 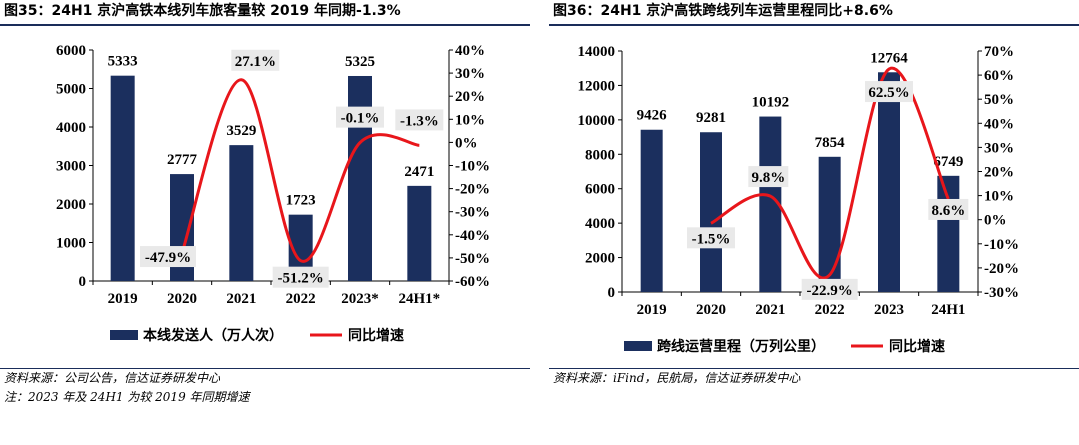 I want to click on growth-line, so click(x=300, y=170).